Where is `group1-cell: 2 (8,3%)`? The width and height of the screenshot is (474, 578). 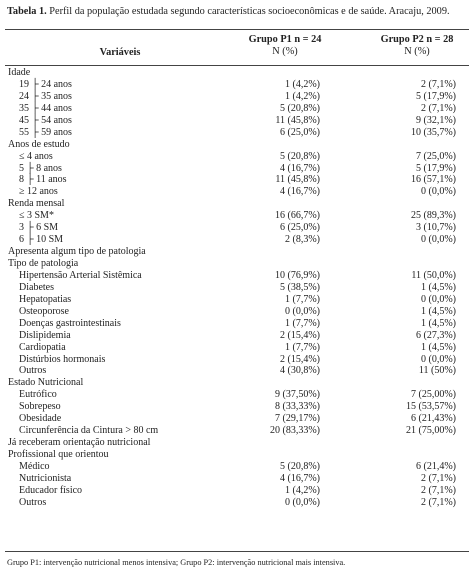 group1-cell: 2 (8,3%) is located at coordinates (302, 240).